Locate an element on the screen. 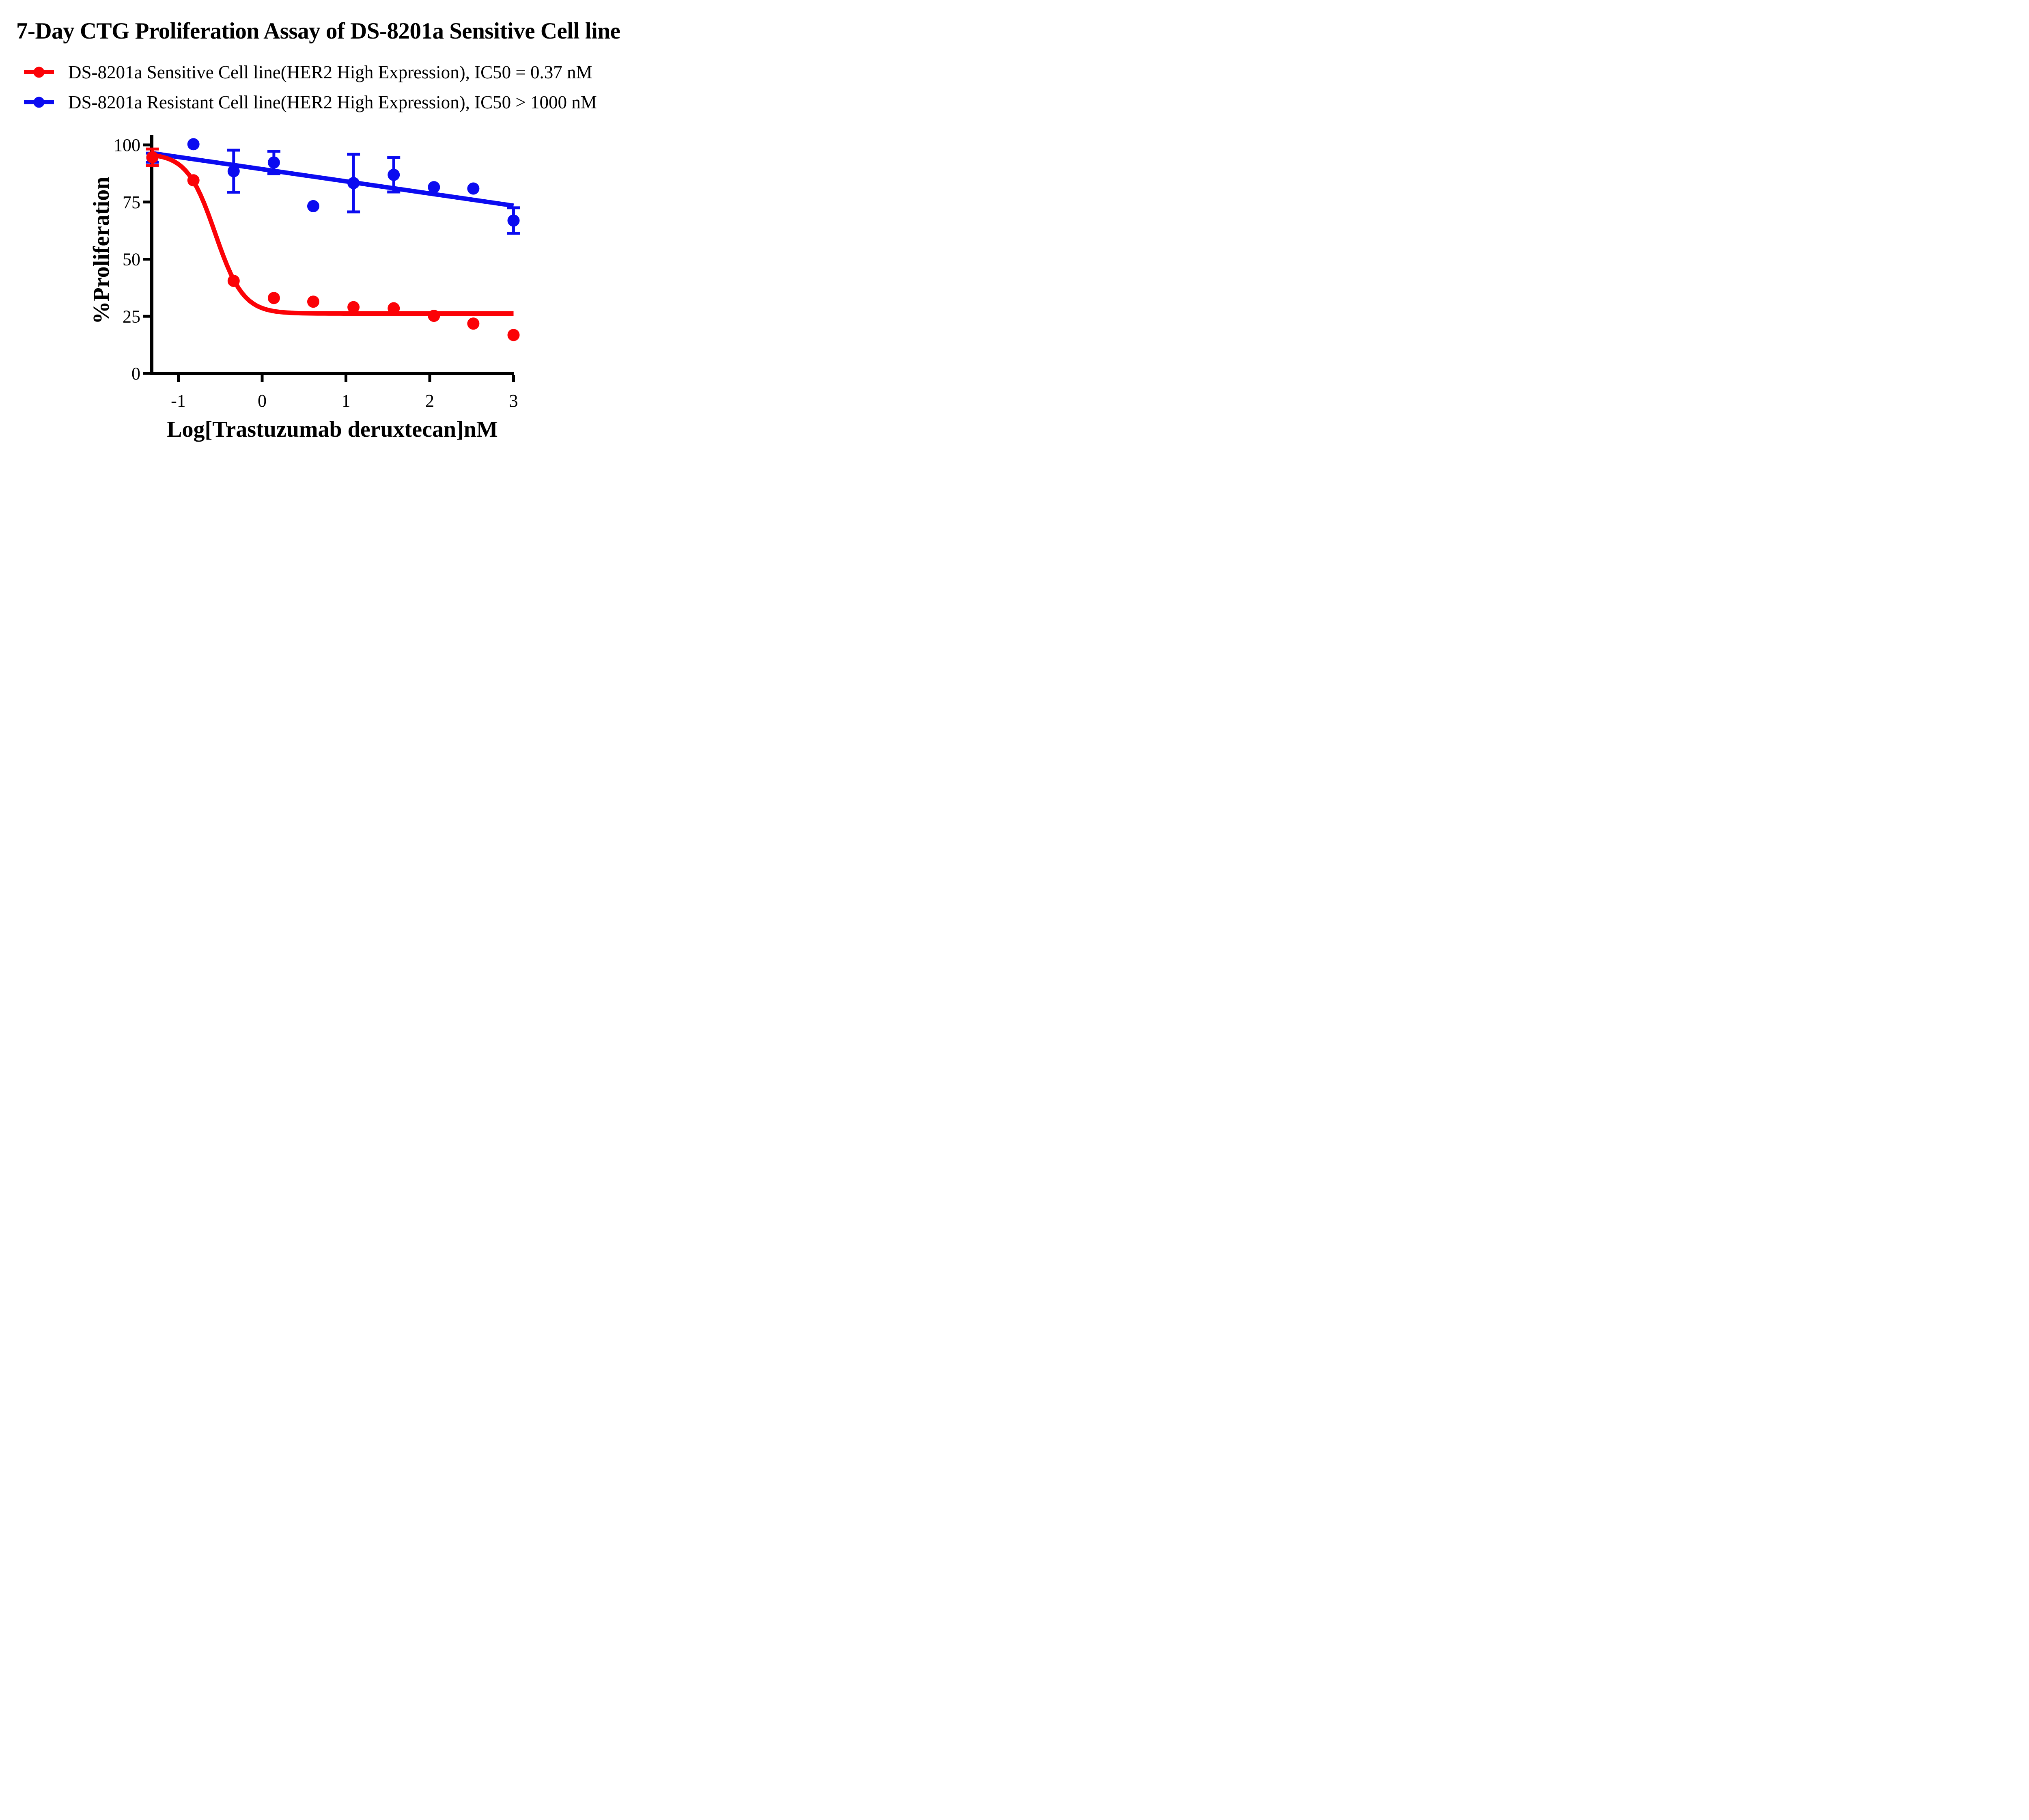 This screenshot has height=1820, width=2029. axis-frame is located at coordinates (332, 255).